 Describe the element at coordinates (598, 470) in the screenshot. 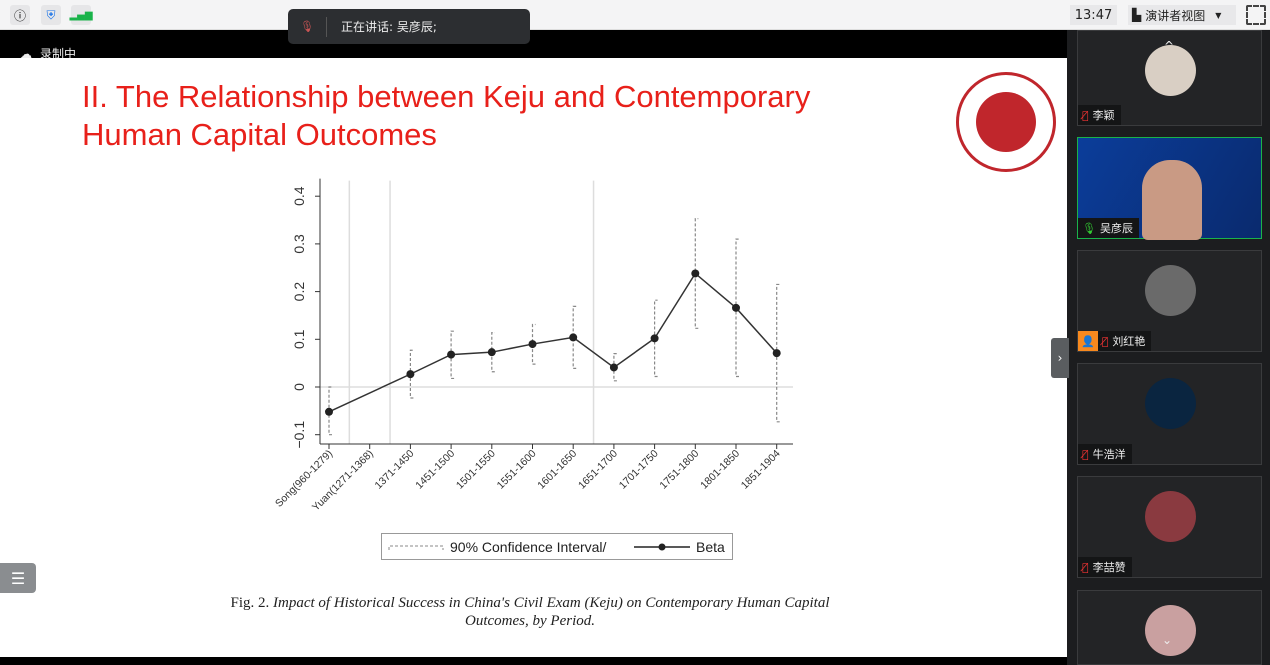

I see `x-tick-label: 1651-1700` at that location.